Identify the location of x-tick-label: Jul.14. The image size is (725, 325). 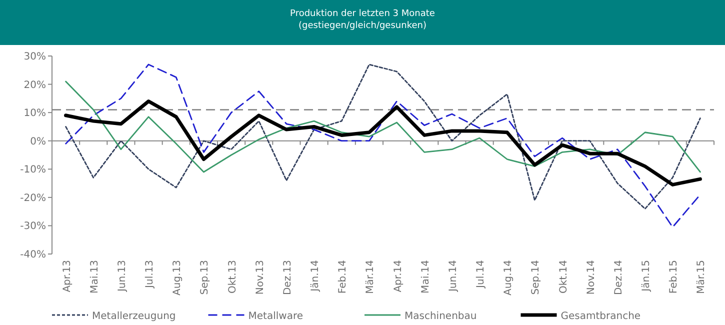
(481, 274).